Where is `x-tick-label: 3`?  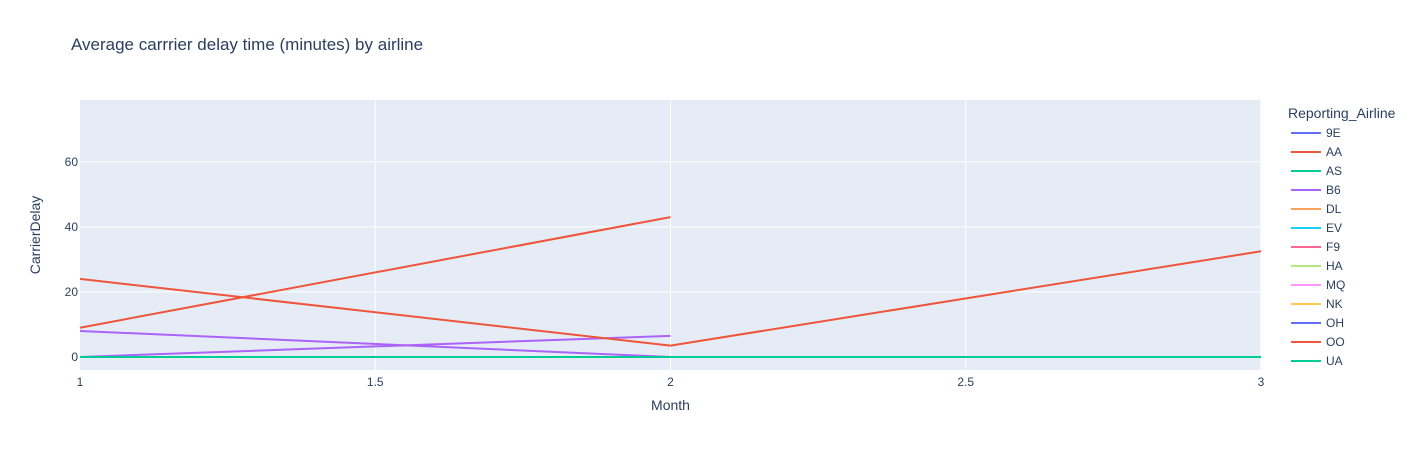
x-tick-label: 3 is located at coordinates (1261, 382).